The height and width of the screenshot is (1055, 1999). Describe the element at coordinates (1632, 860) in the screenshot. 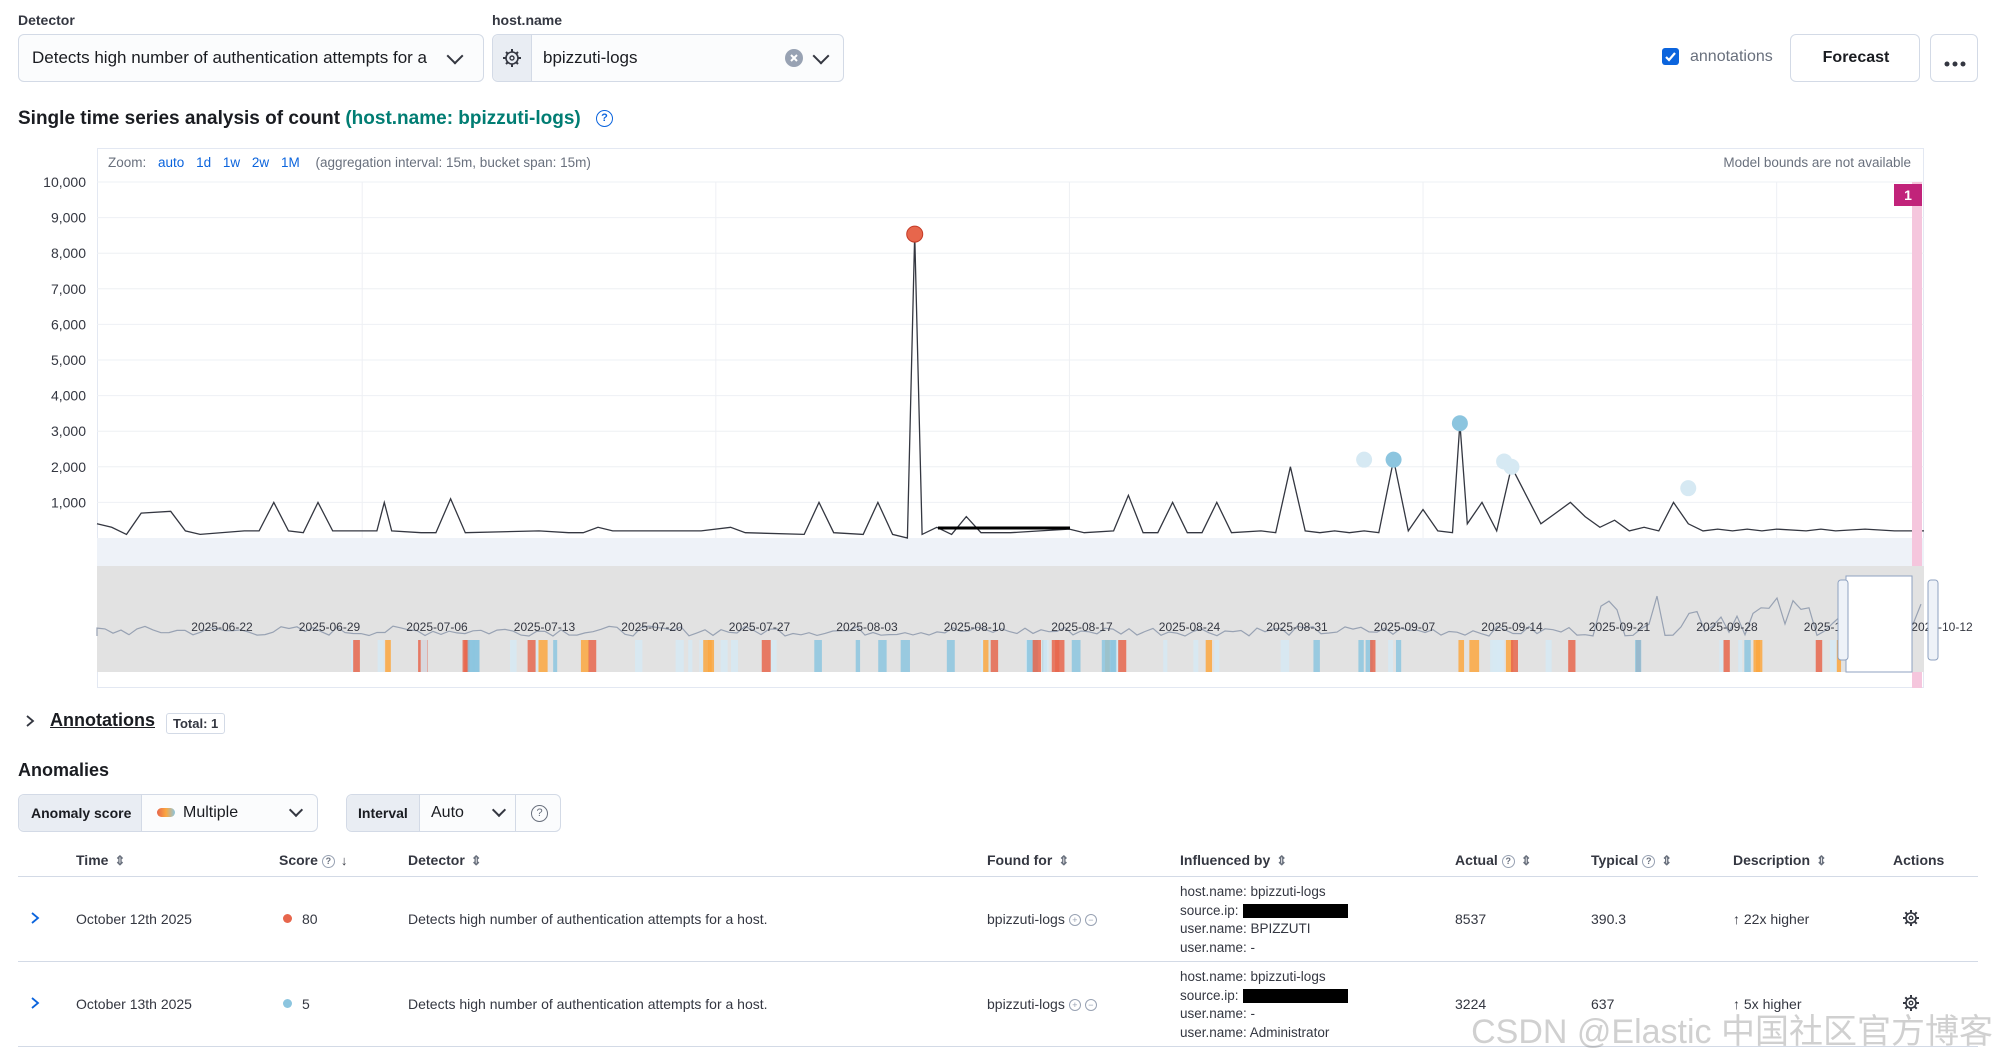

I see `column-header-typical: Typical? ⇕` at that location.